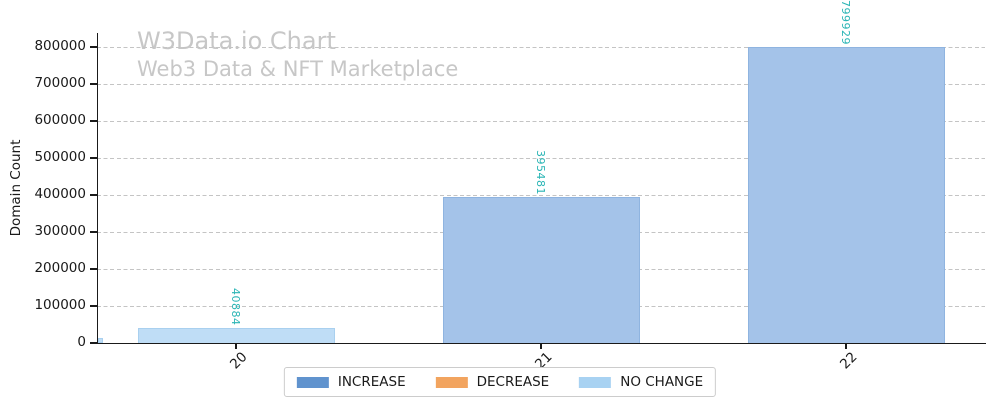  I want to click on x-axis-spine, so click(541, 344).